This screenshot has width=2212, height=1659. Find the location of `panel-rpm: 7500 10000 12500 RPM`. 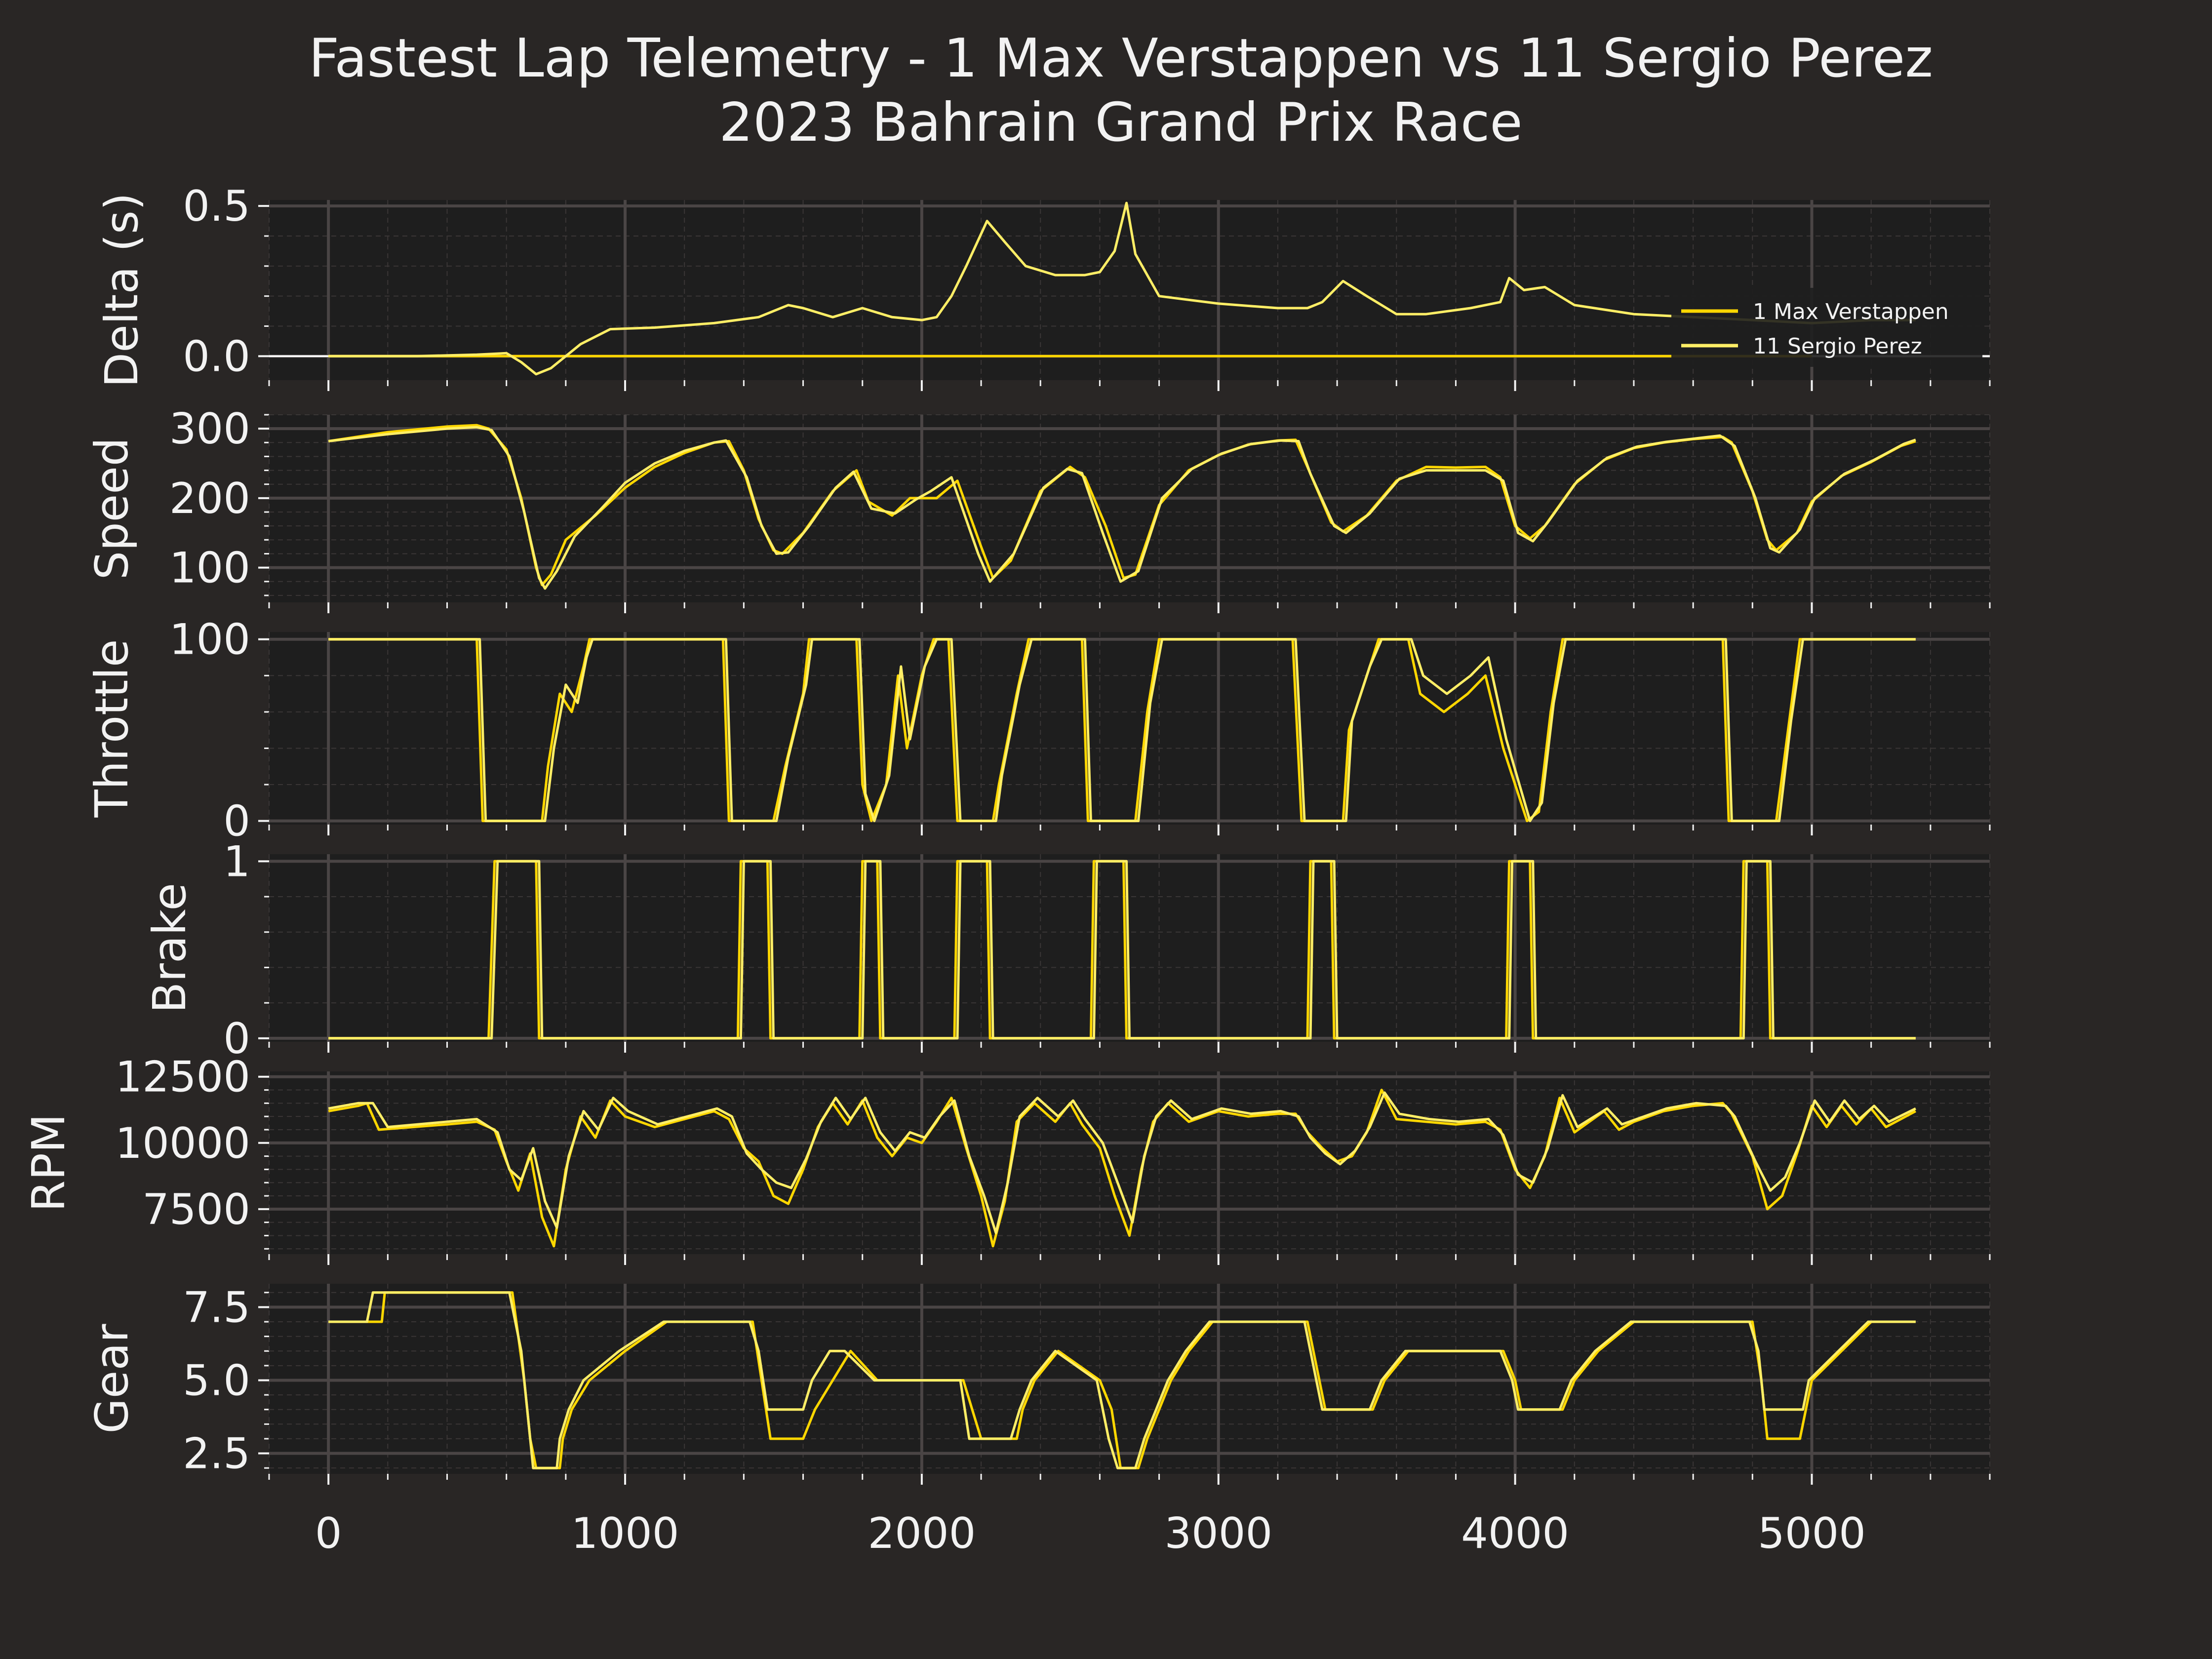

panel-rpm: 7500 10000 12500 RPM is located at coordinates (1007, 1159).